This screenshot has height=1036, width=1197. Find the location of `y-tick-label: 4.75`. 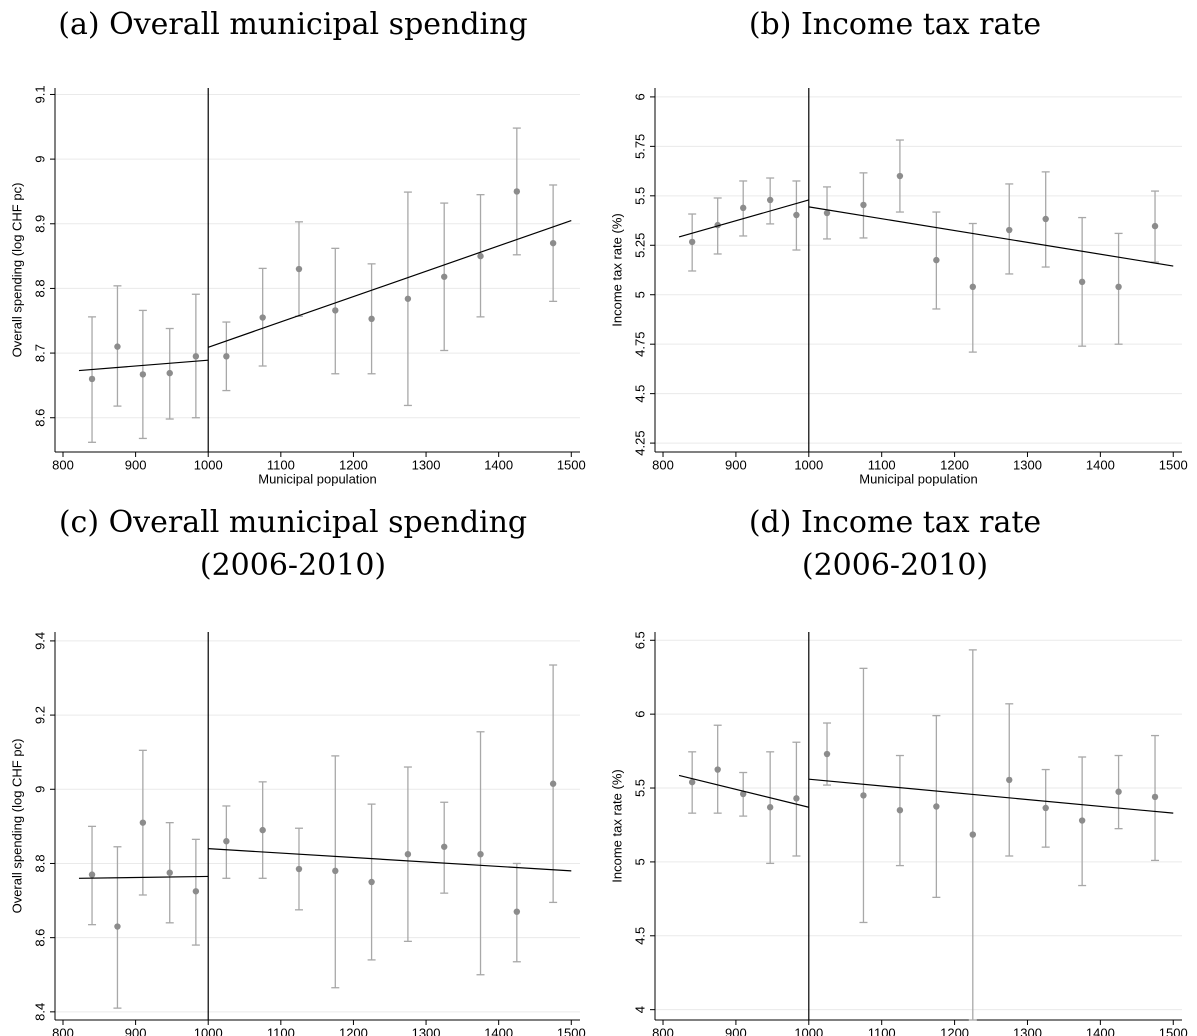

y-tick-label: 4.75 is located at coordinates (639, 344).